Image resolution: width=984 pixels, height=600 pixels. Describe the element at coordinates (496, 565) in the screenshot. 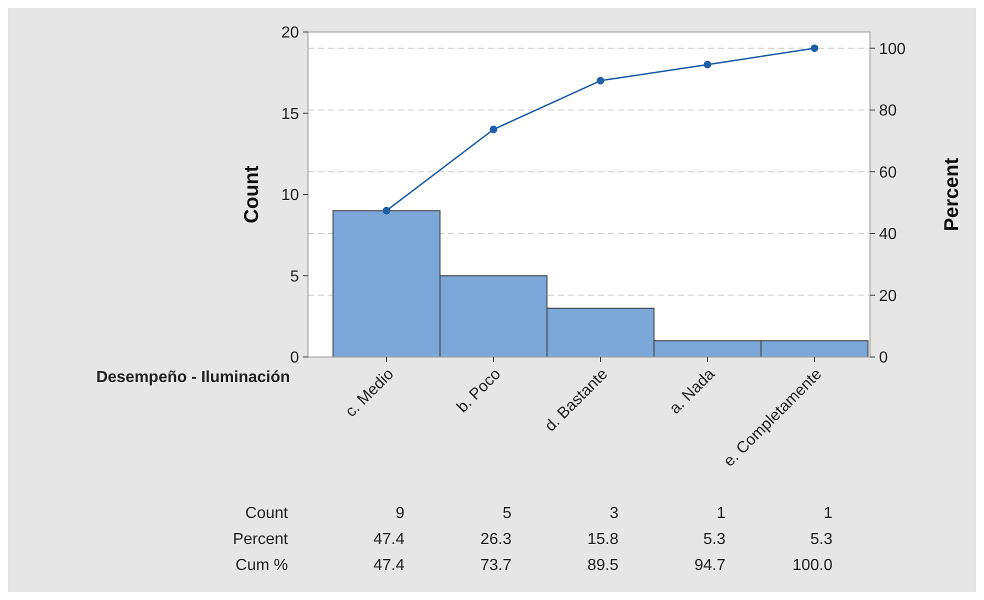

I see `data-label: 73.7` at that location.